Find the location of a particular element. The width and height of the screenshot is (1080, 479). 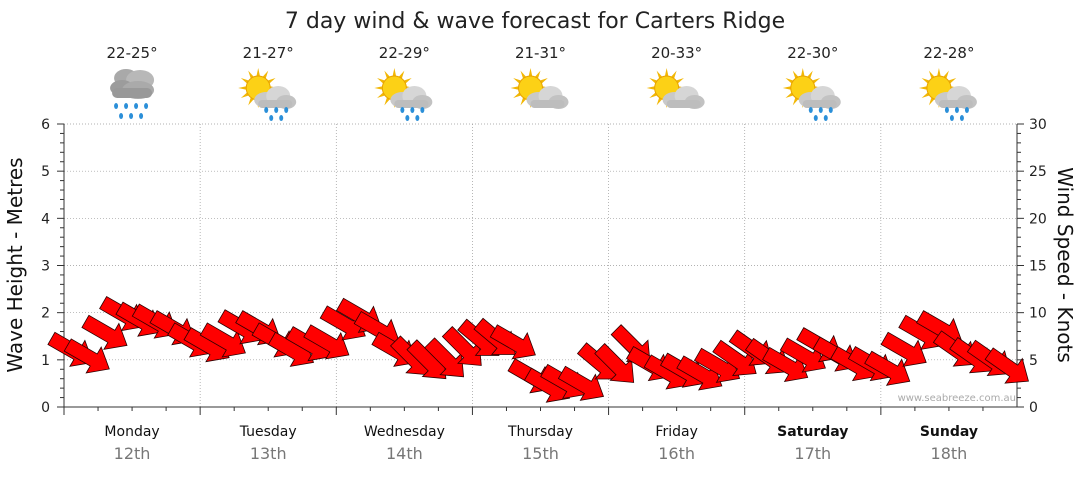

x-date-label: 15th is located at coordinates (540, 453).